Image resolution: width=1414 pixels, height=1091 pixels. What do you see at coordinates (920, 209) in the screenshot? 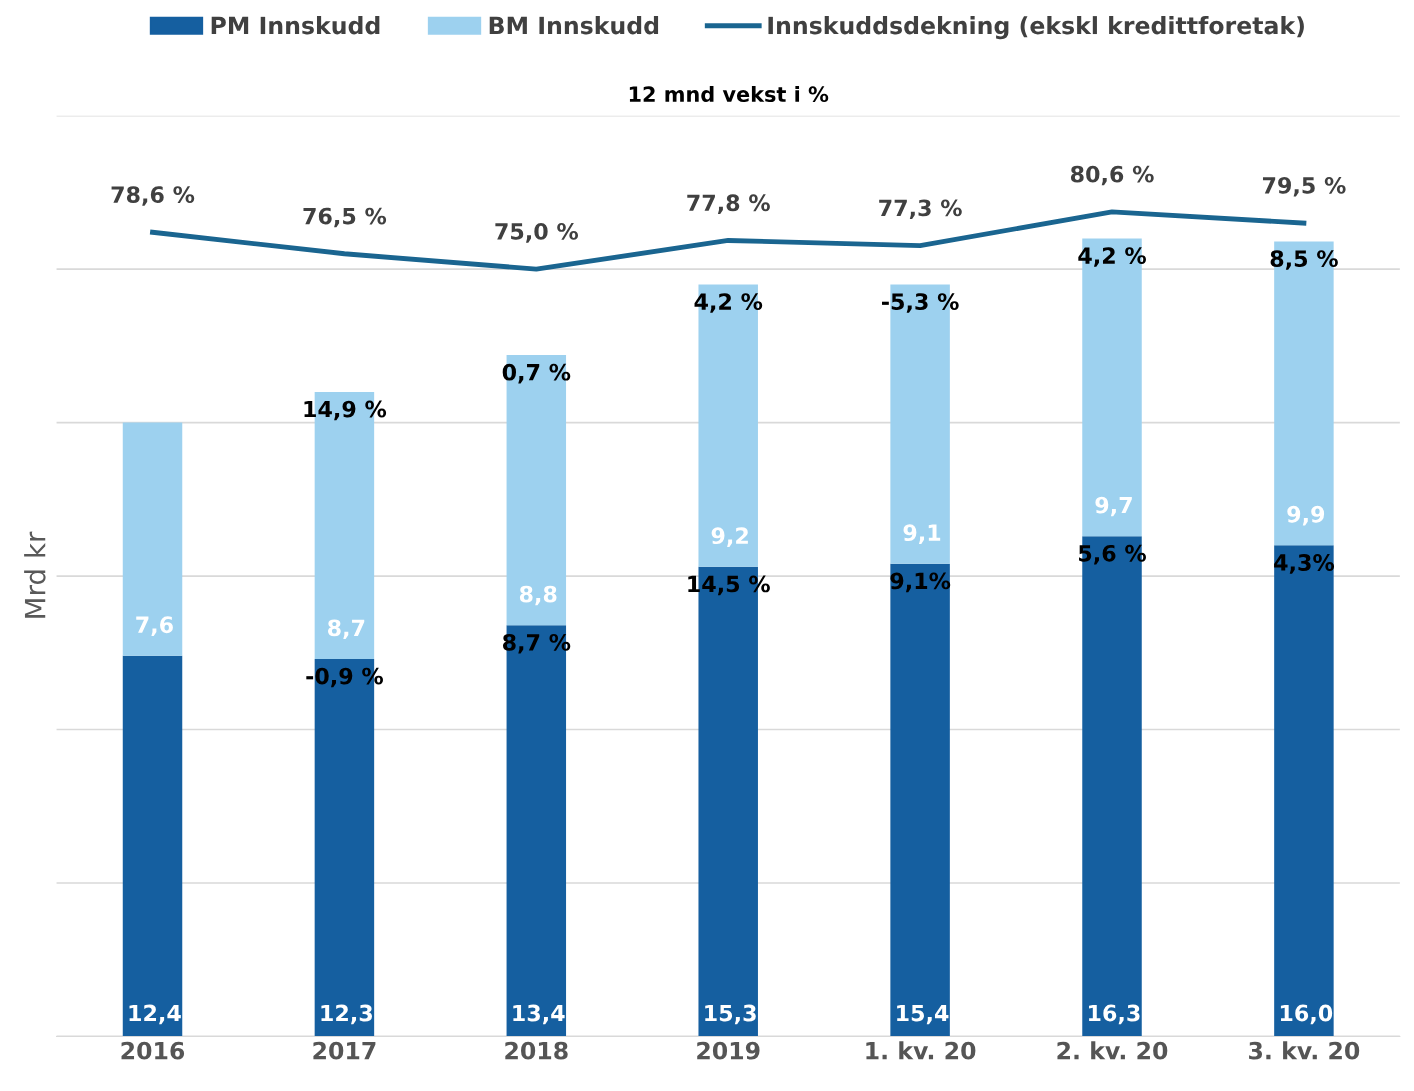
I see `data-label: 77,3 %` at bounding box center [920, 209].